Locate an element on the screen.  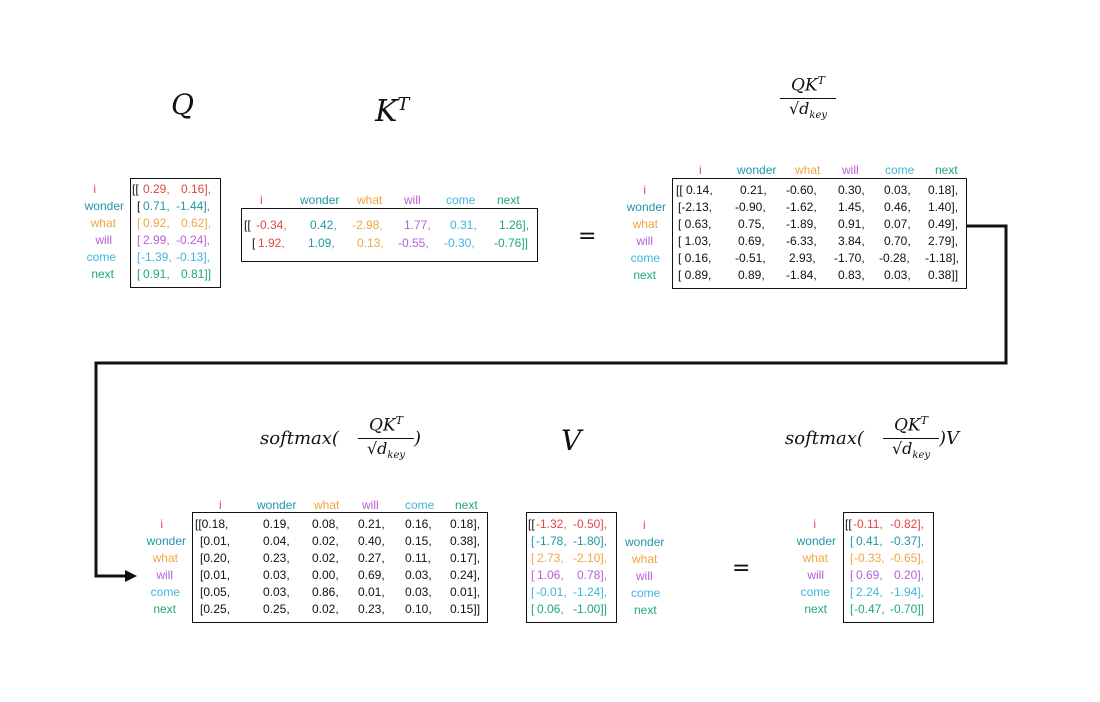
scores-row-label: what is located at coordinates (645, 224).